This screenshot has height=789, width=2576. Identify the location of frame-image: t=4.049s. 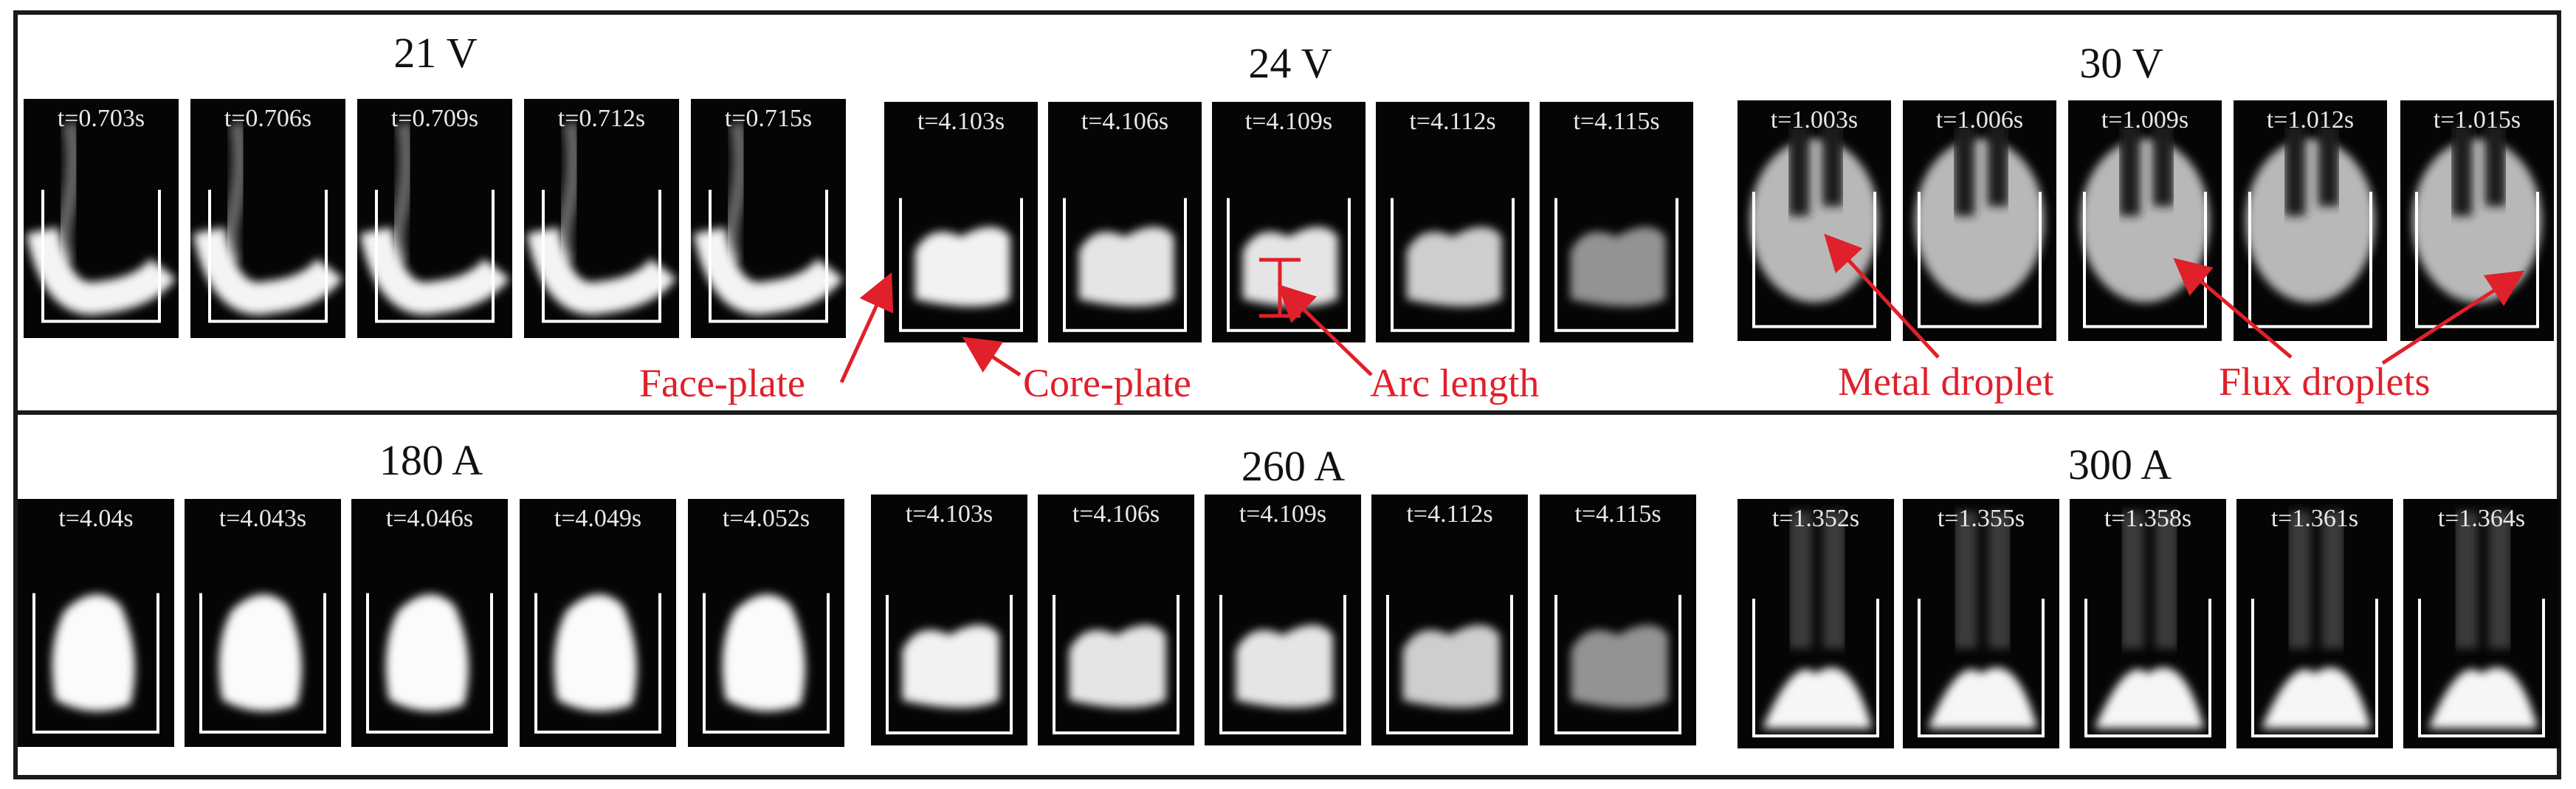
(598, 623).